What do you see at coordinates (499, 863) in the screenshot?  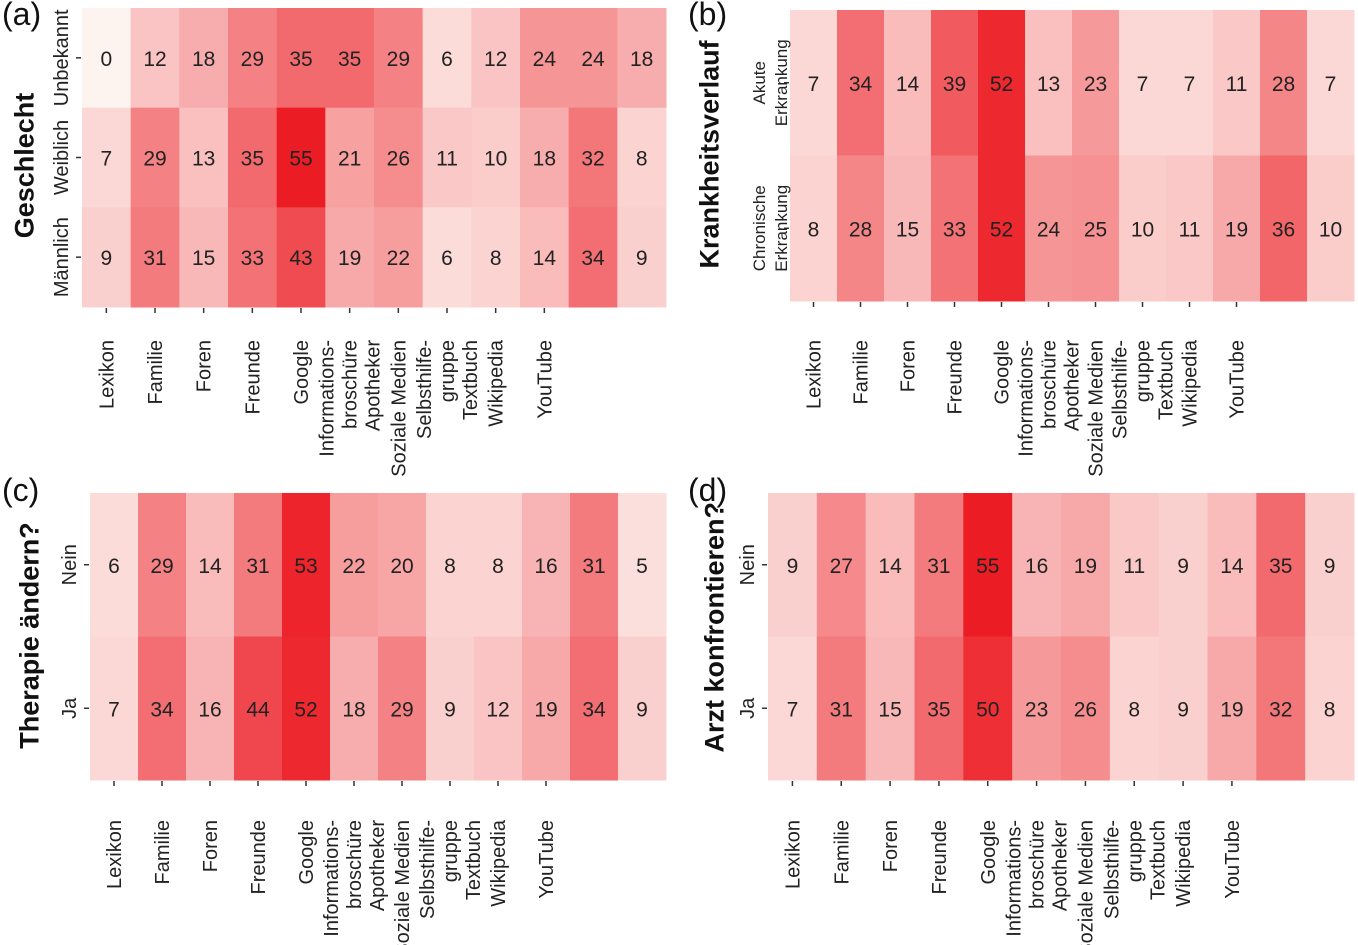 I see `col-label-text: Wikipedia` at bounding box center [499, 863].